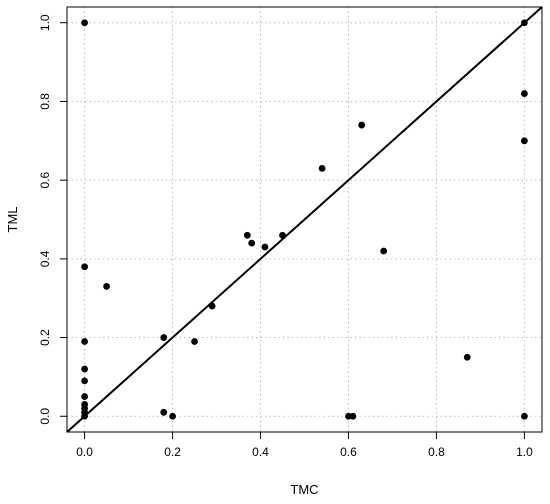 The width and height of the screenshot is (550, 504). I want to click on x-tick-label: 0.8, so click(436, 452).